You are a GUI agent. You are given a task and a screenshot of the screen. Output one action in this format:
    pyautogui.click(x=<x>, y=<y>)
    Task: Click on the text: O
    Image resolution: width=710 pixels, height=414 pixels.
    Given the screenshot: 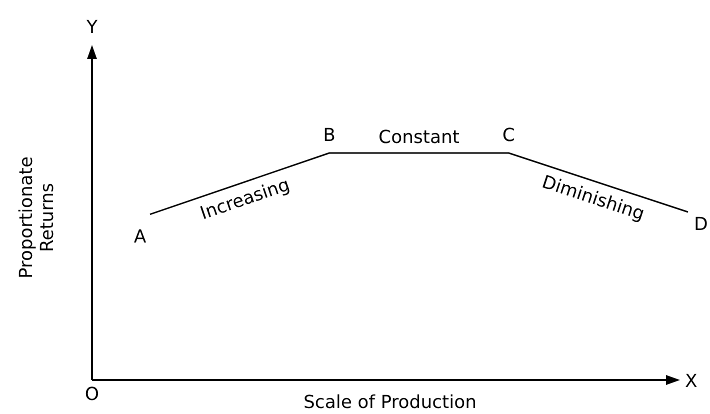 What is the action you would take?
    pyautogui.click(x=92, y=394)
    